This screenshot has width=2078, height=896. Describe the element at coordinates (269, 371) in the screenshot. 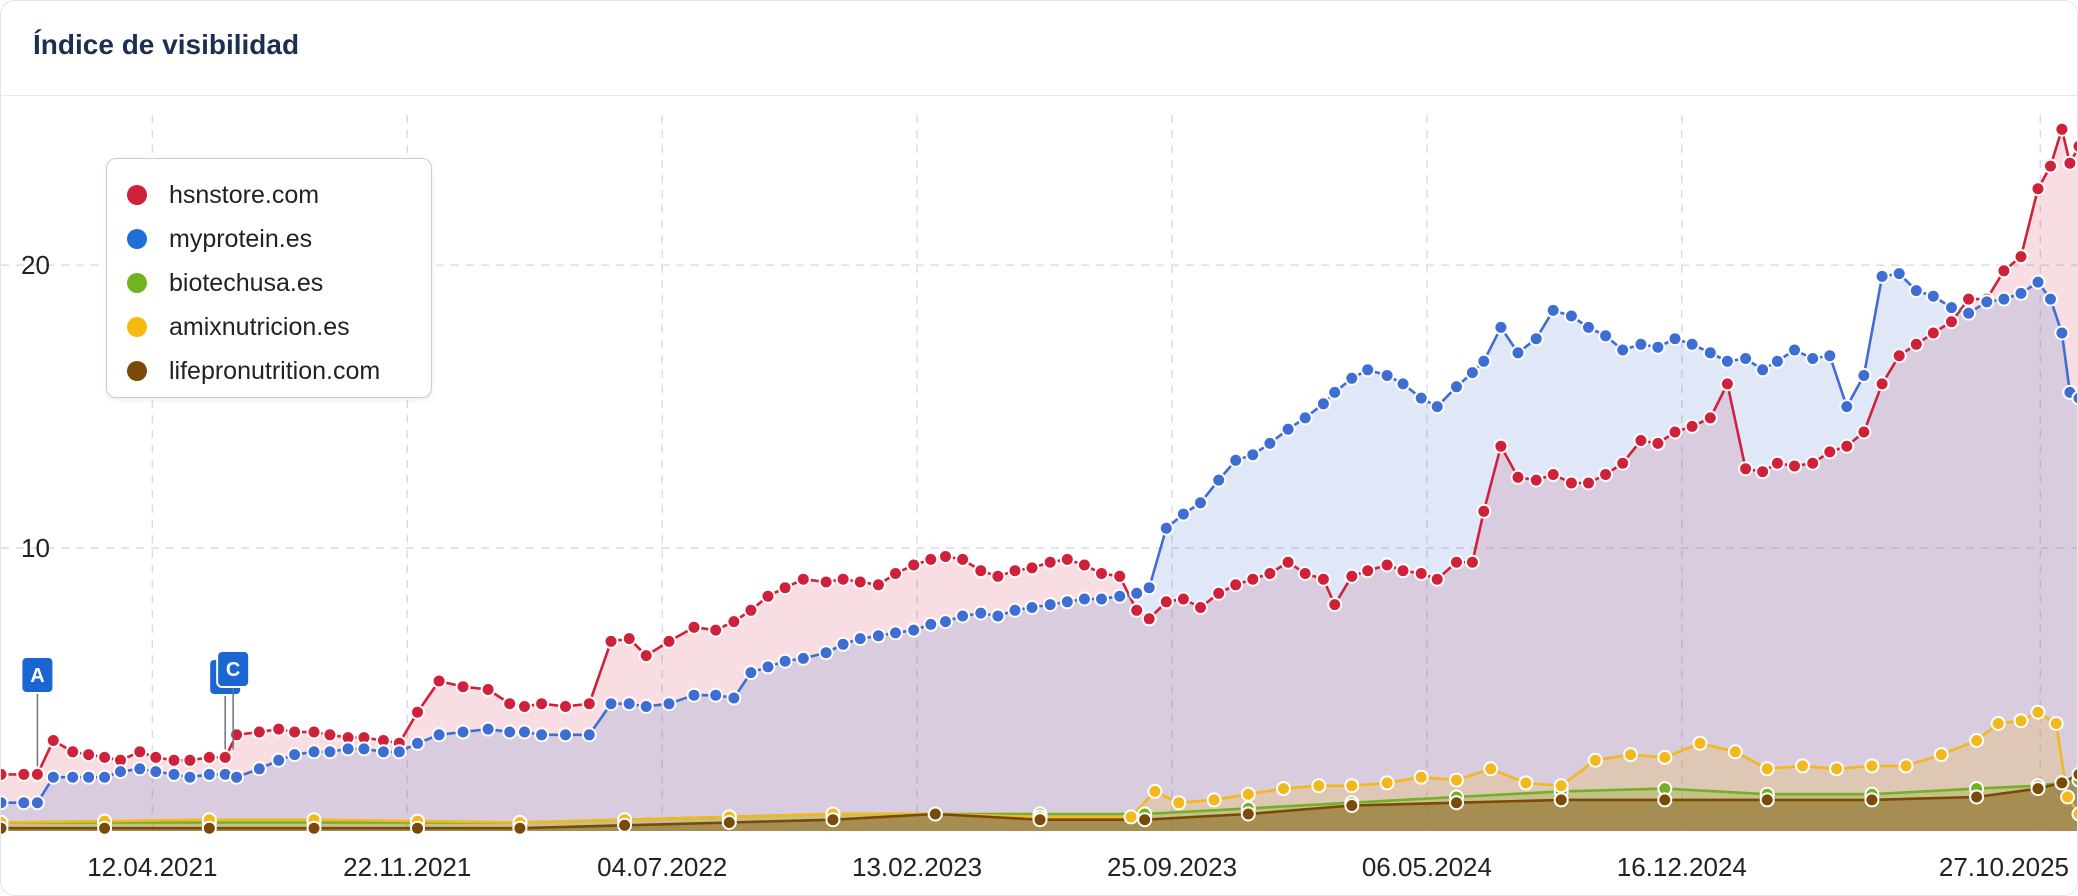

I see `legend-item: lifepronutrition.com` at that location.